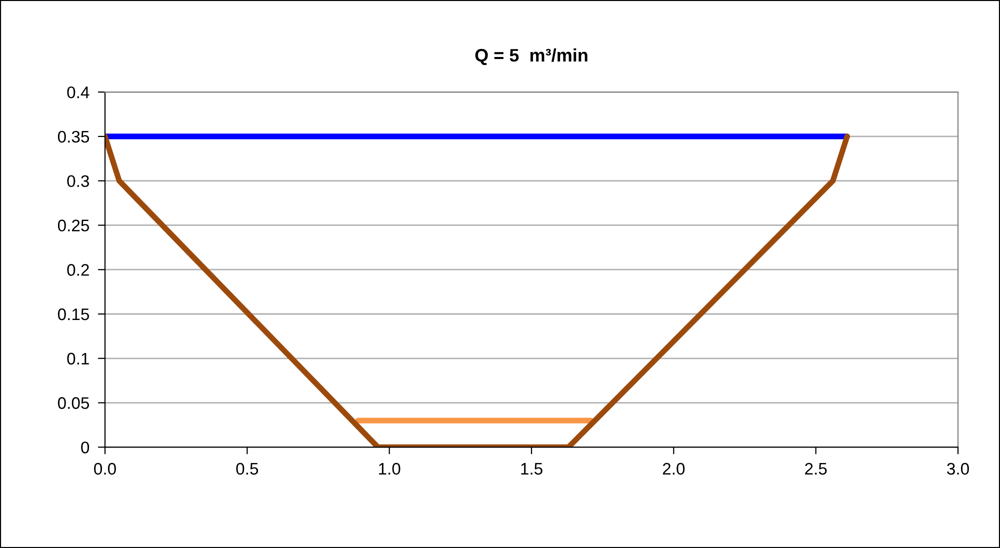 This screenshot has width=1000, height=548. I want to click on x-tick-label: 1.0, so click(389, 468).